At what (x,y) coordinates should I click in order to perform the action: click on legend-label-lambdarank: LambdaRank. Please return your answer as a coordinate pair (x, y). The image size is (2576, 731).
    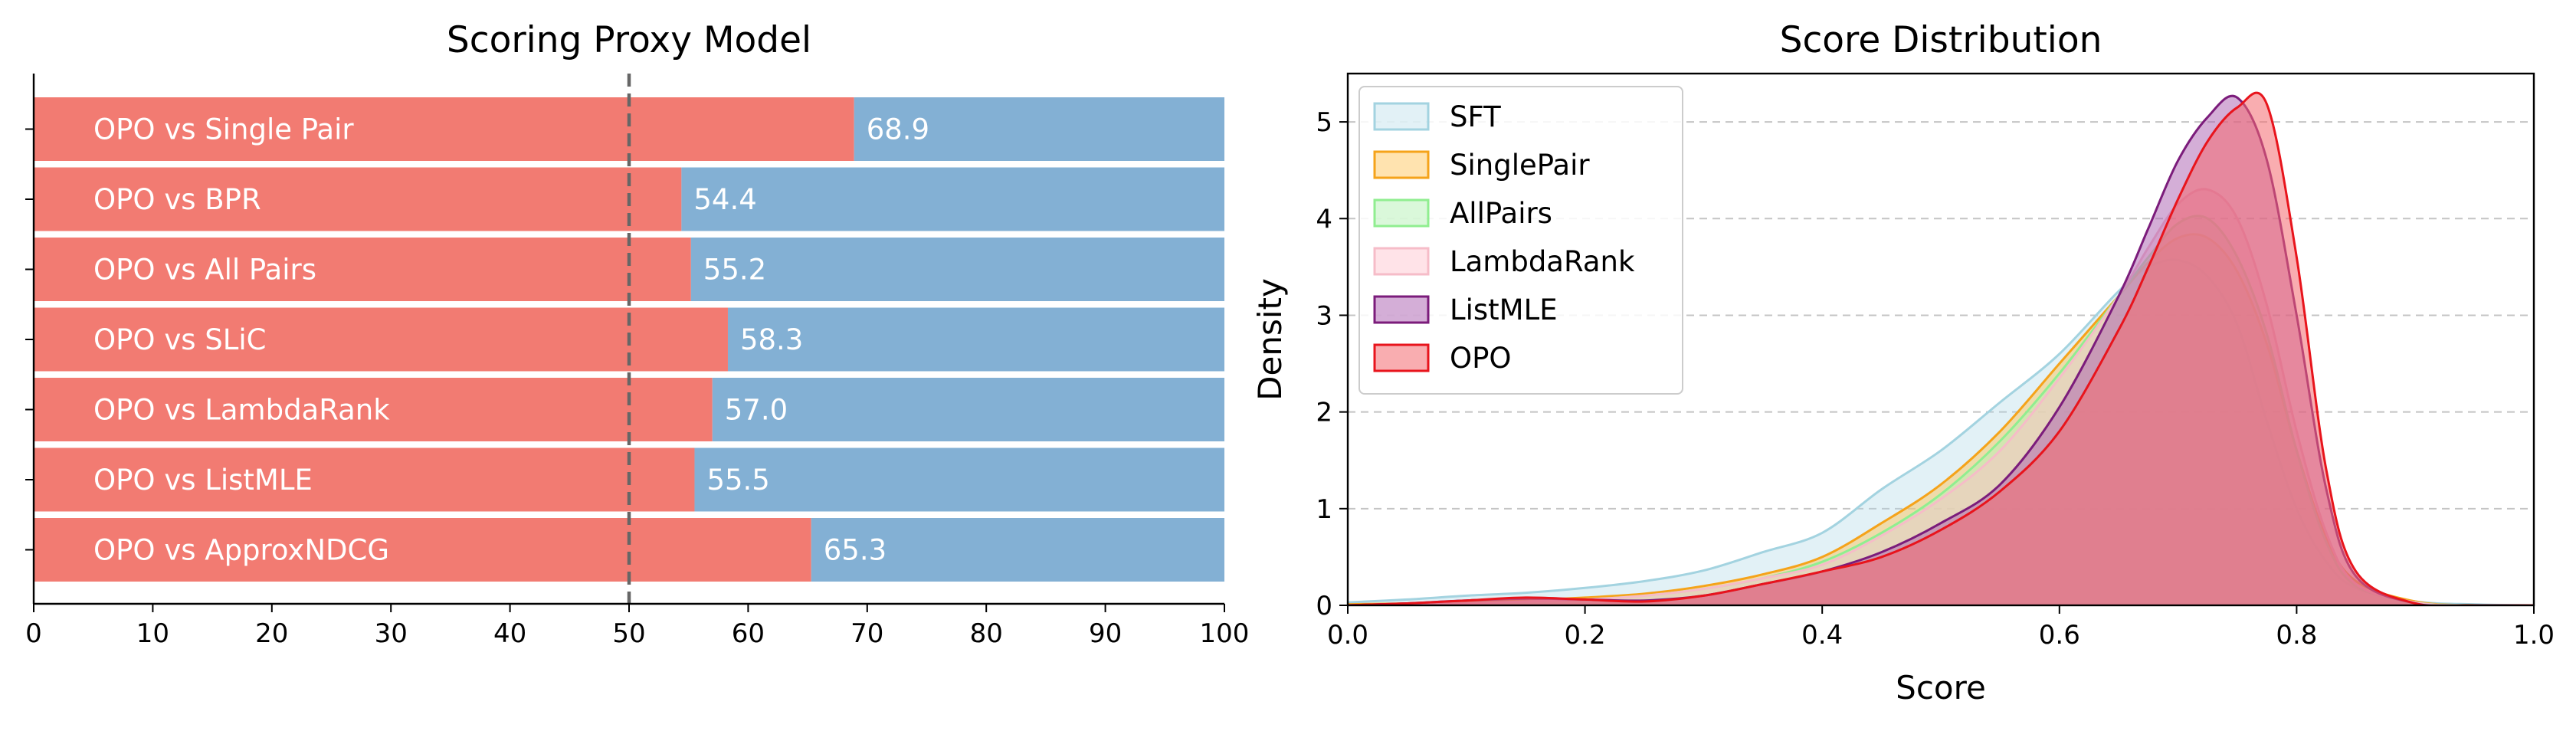
    Looking at the image, I should click on (1543, 261).